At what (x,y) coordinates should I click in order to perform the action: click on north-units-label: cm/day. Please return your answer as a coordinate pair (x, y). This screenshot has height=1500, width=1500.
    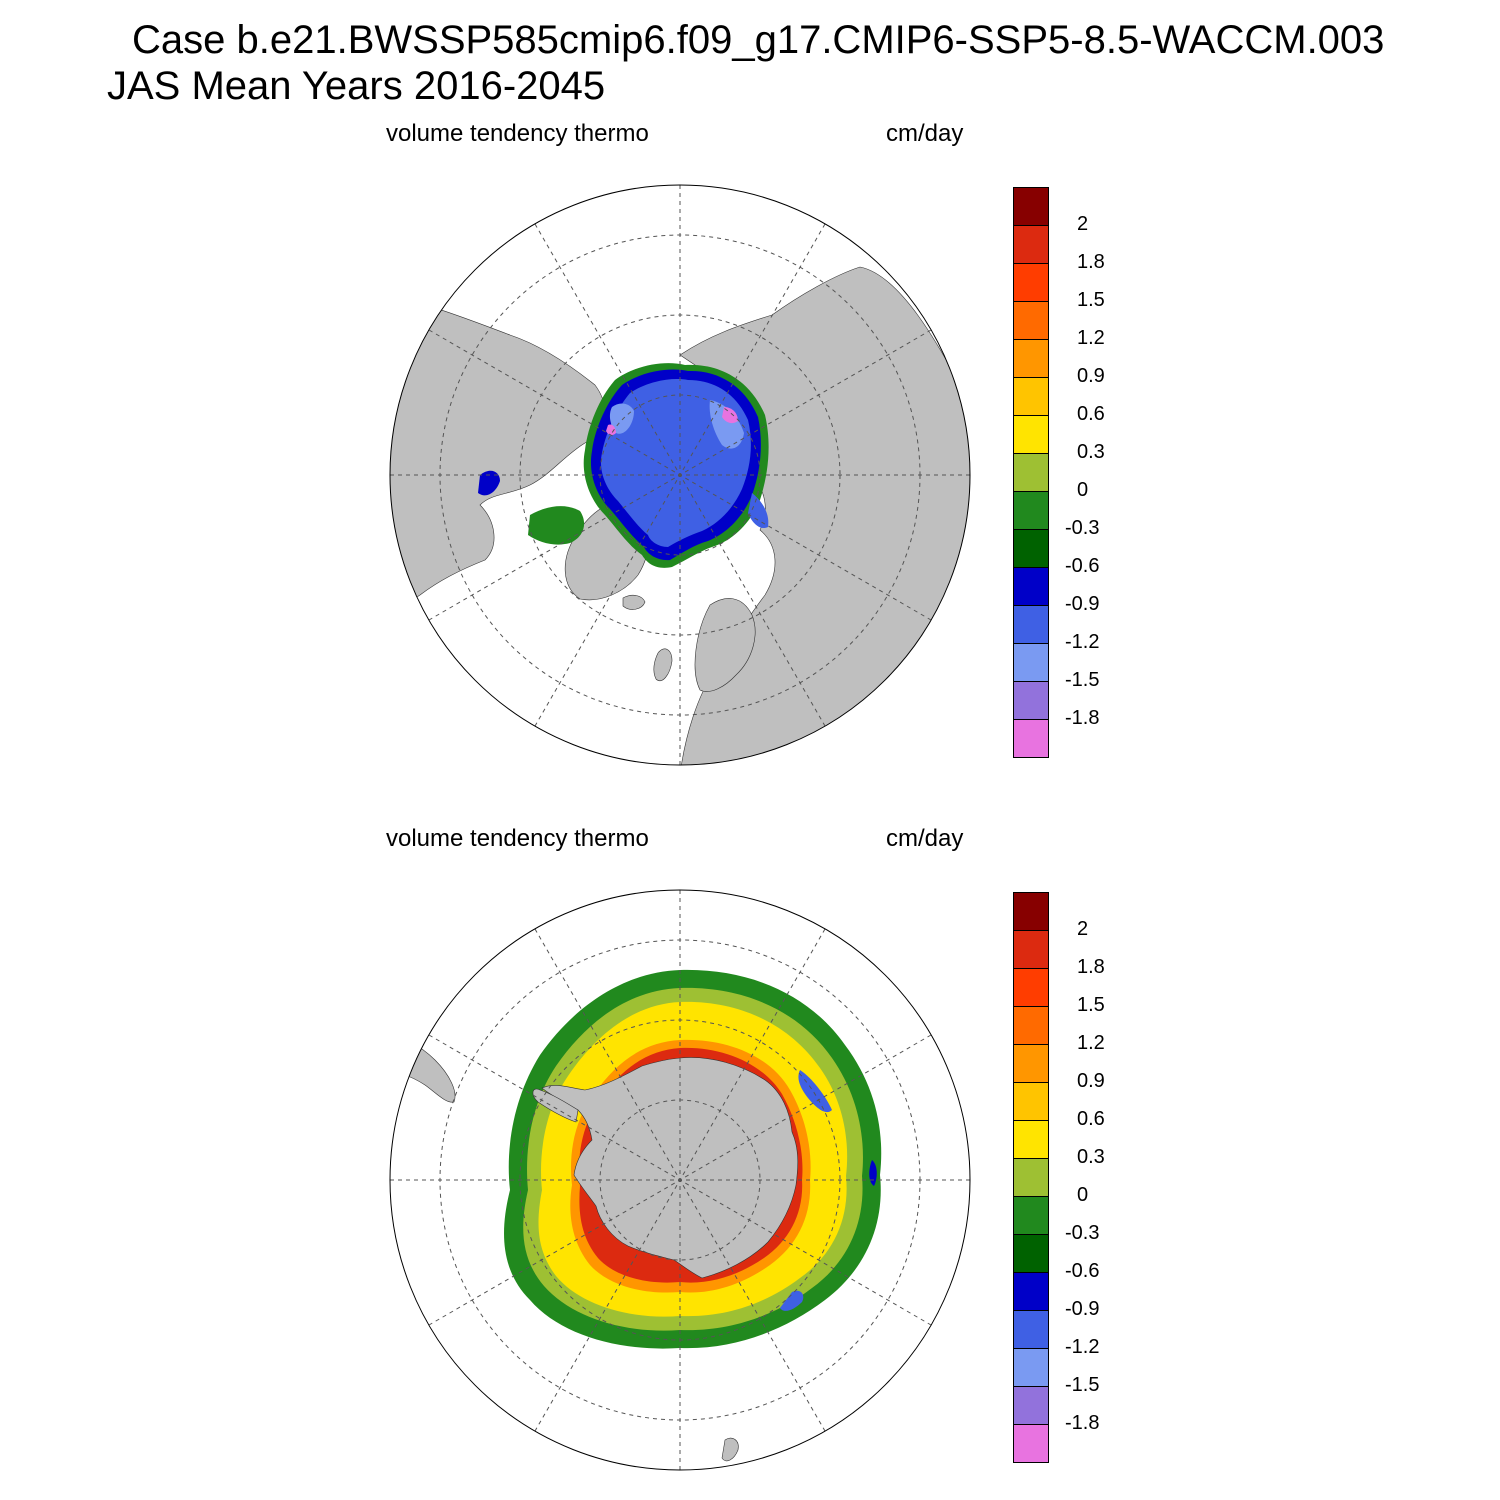
    Looking at the image, I should click on (925, 133).